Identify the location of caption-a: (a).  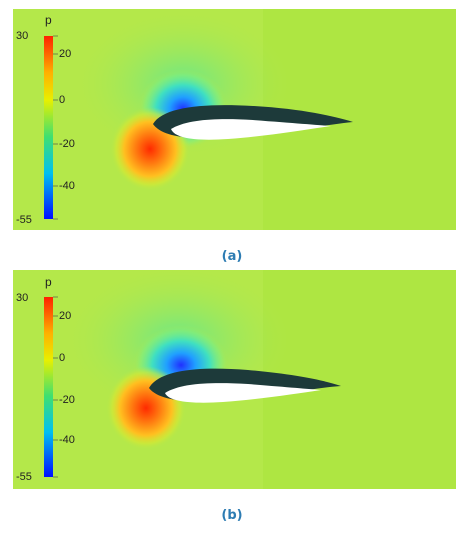
(232, 256).